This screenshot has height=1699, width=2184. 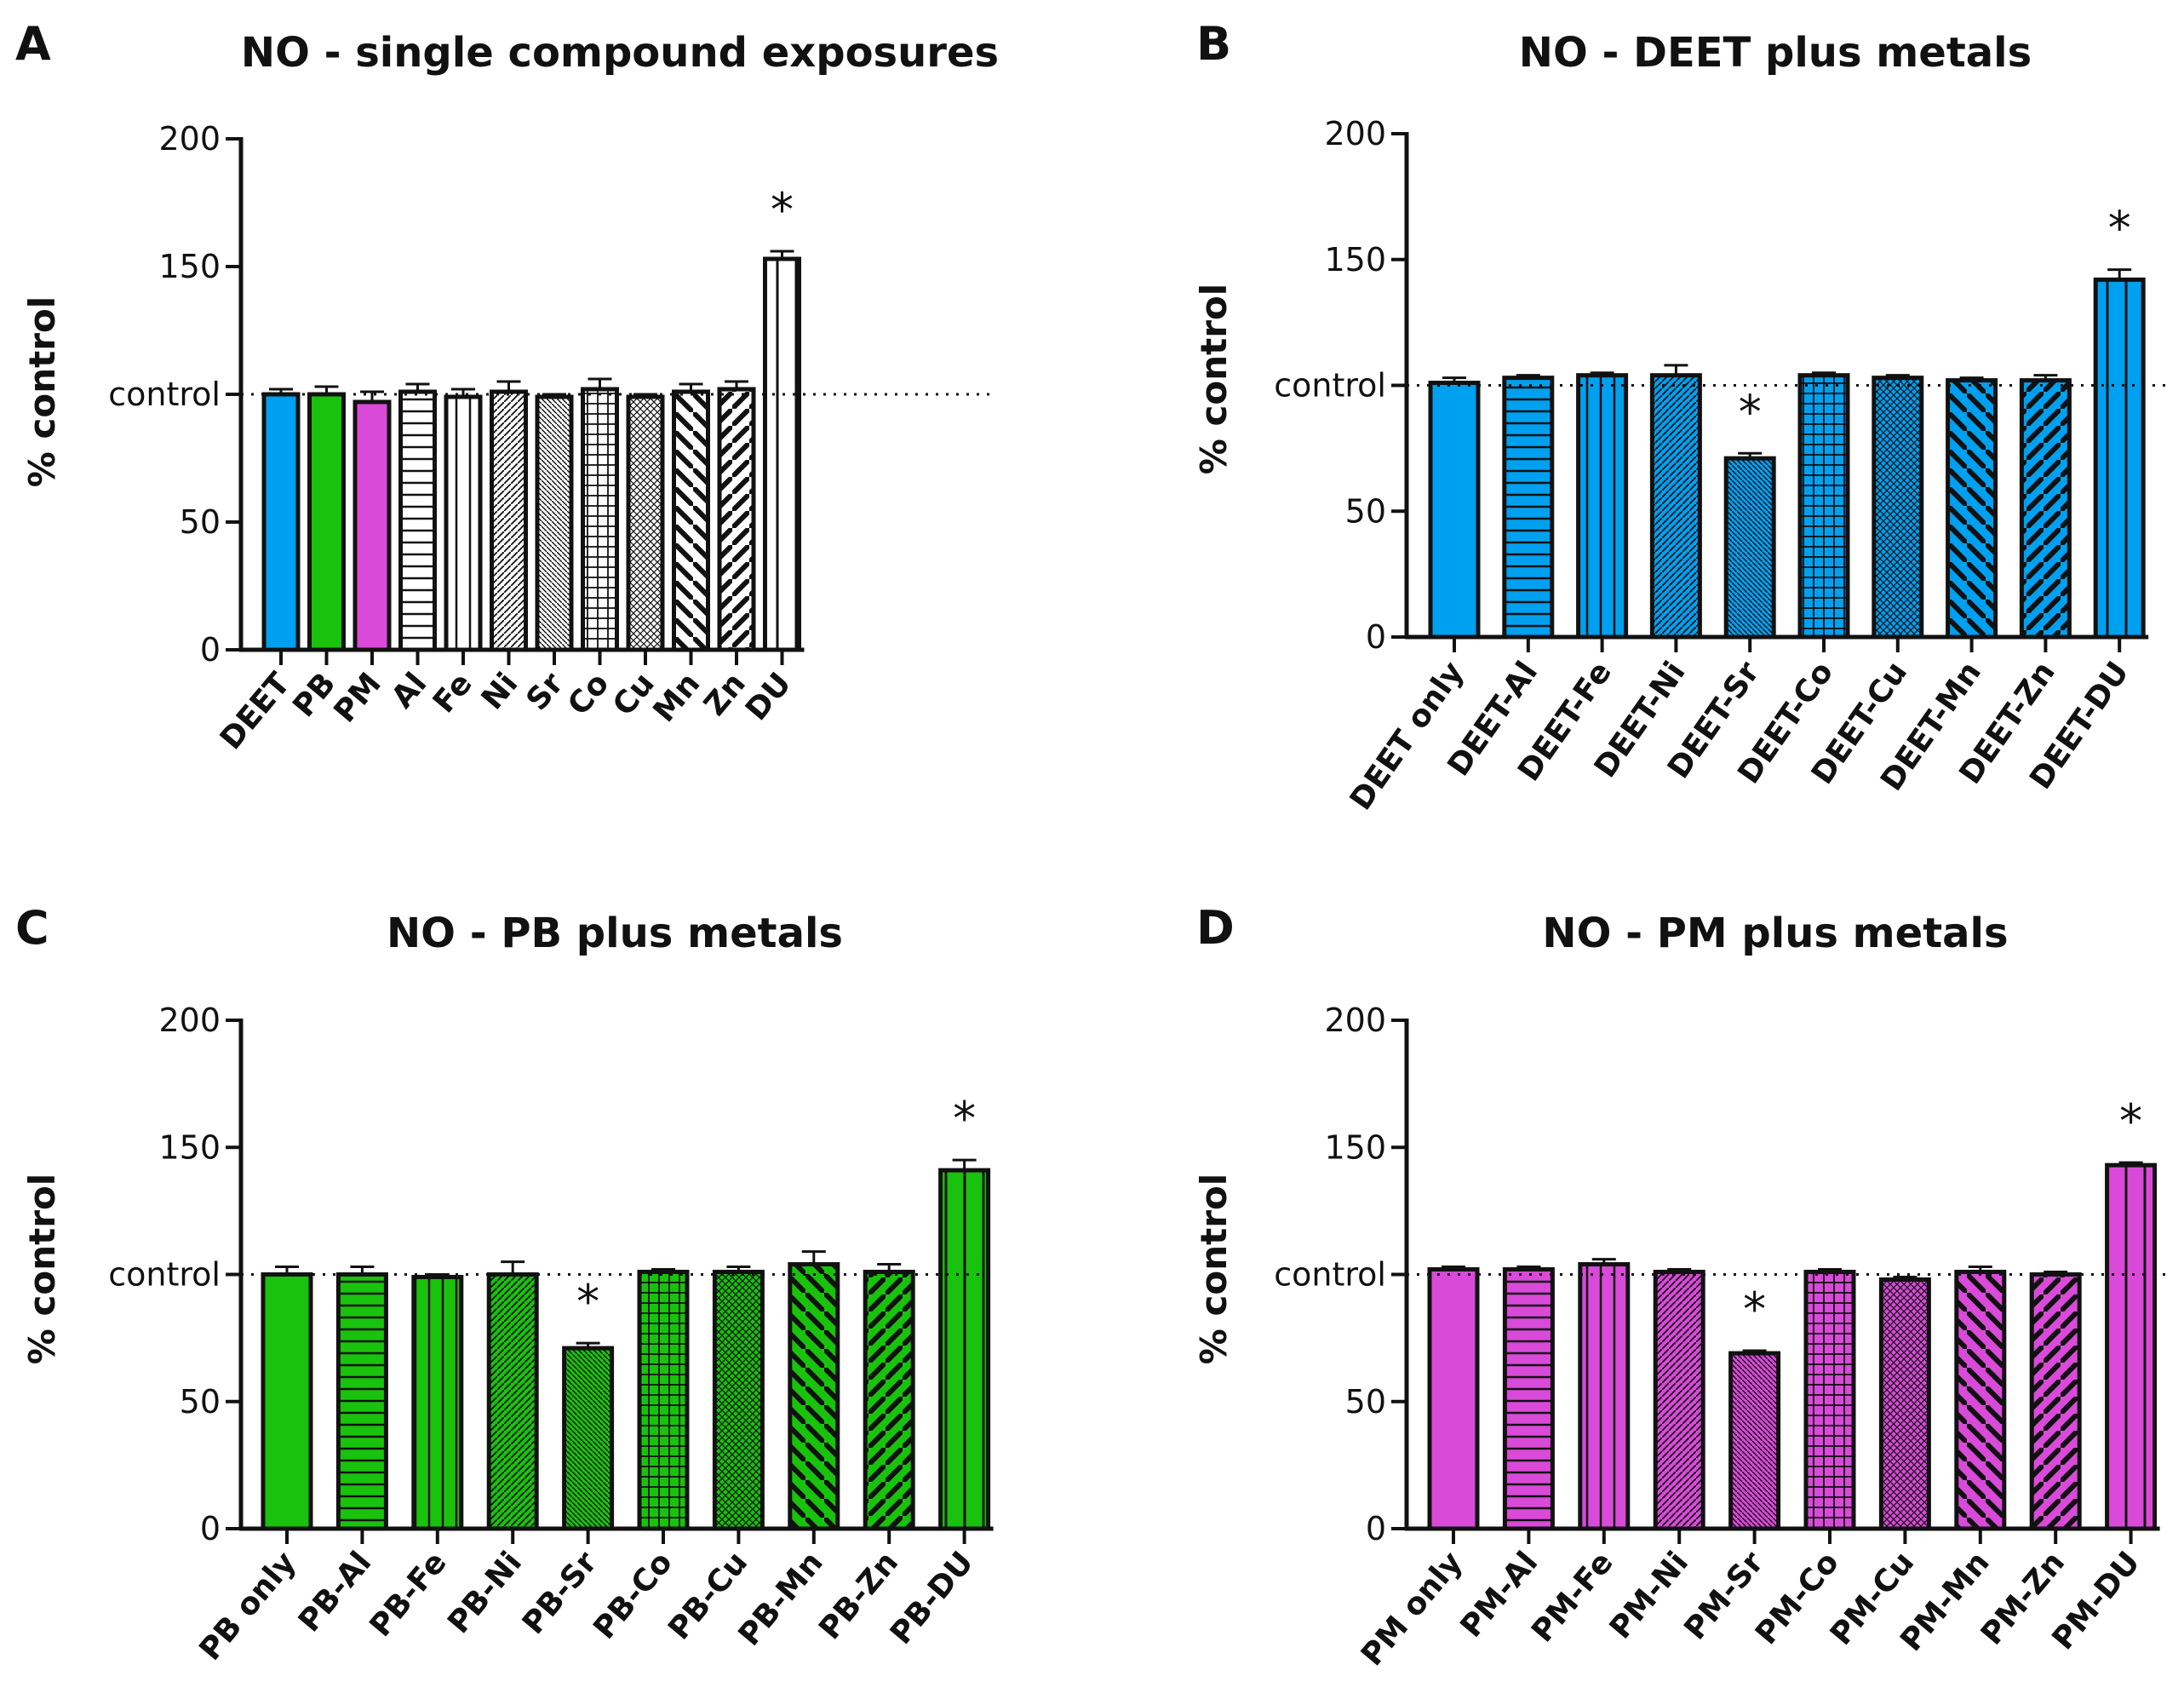 What do you see at coordinates (362, 1401) in the screenshot?
I see `bar-pb-al` at bounding box center [362, 1401].